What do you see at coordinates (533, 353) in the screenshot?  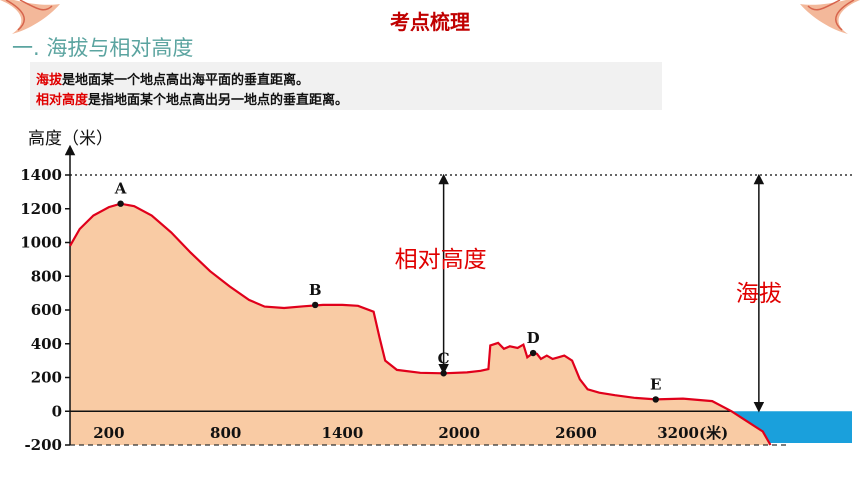 I see `point-d-marker` at bounding box center [533, 353].